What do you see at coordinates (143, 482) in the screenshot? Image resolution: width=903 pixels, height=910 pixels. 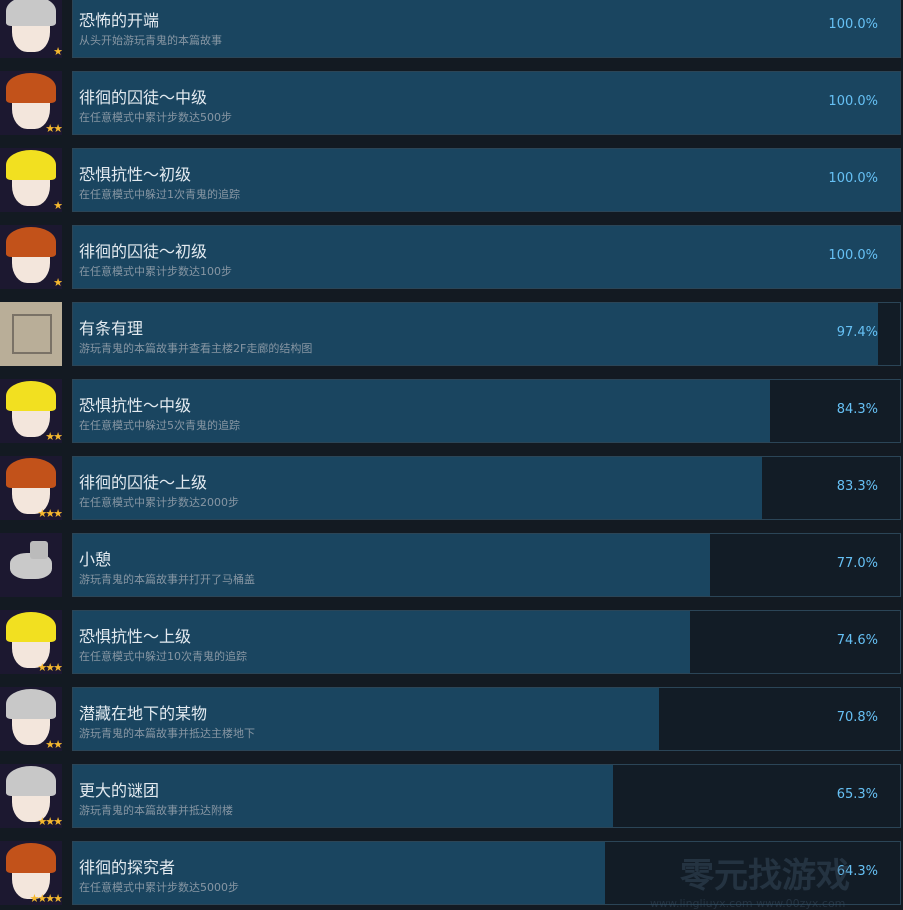 I see `achievement-title: 徘徊的囚徒～上级` at bounding box center [143, 482].